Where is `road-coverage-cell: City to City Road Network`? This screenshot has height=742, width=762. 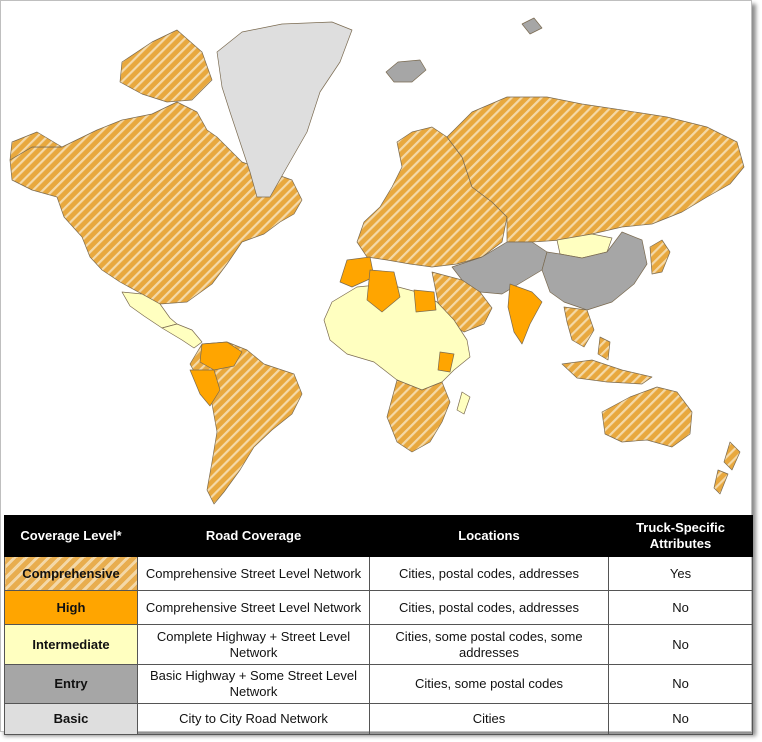
road-coverage-cell: City to City Road Network is located at coordinates (253, 719).